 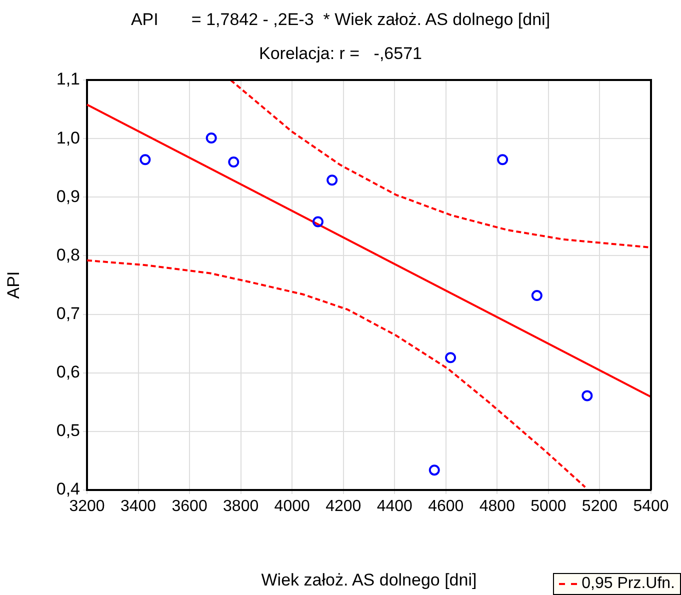 What do you see at coordinates (68, 430) in the screenshot?
I see `y-tick-label: 0,5` at bounding box center [68, 430].